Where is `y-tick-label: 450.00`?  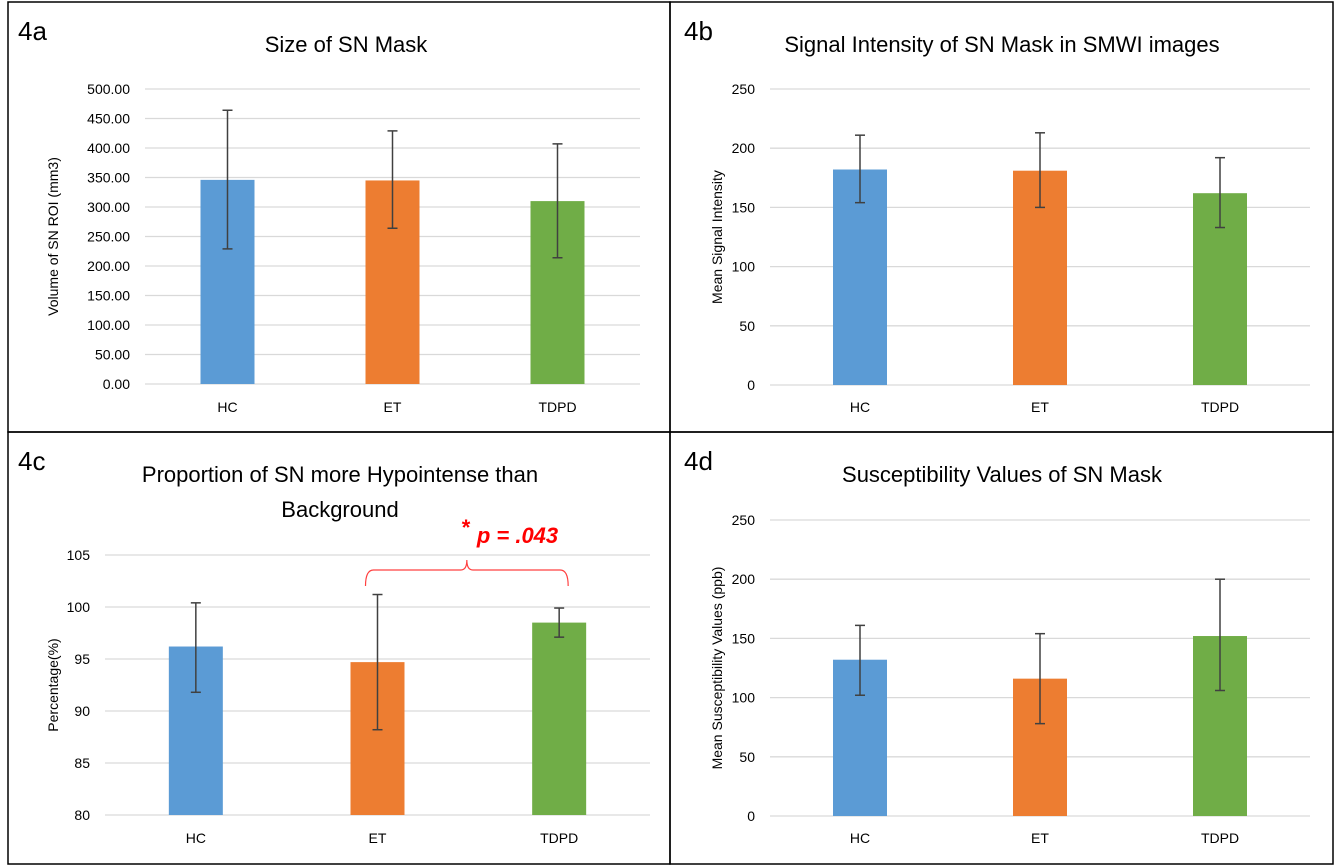 y-tick-label: 450.00 is located at coordinates (108, 119).